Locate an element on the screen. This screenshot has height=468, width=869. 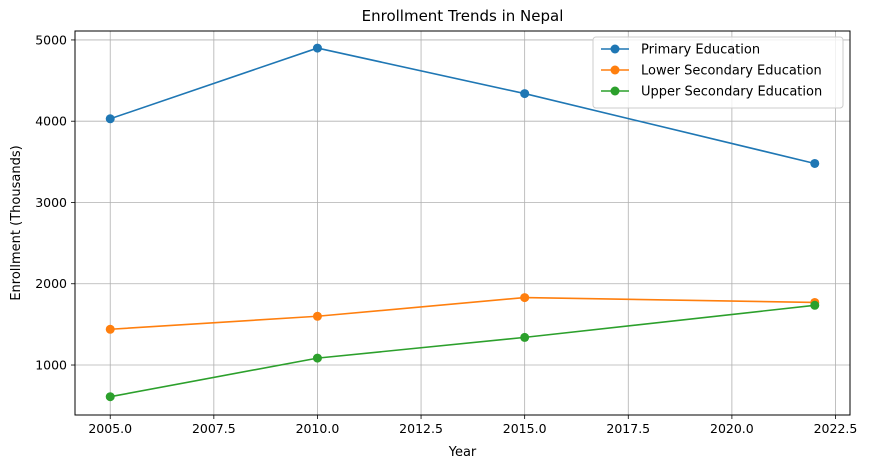
y-tick-label: 2000 is located at coordinates (51, 283).